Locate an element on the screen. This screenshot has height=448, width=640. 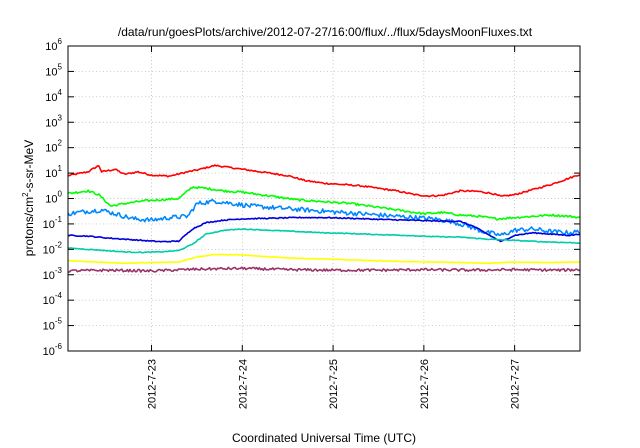
y-tick-label: 10⁻¹ is located at coordinates (53, 223).